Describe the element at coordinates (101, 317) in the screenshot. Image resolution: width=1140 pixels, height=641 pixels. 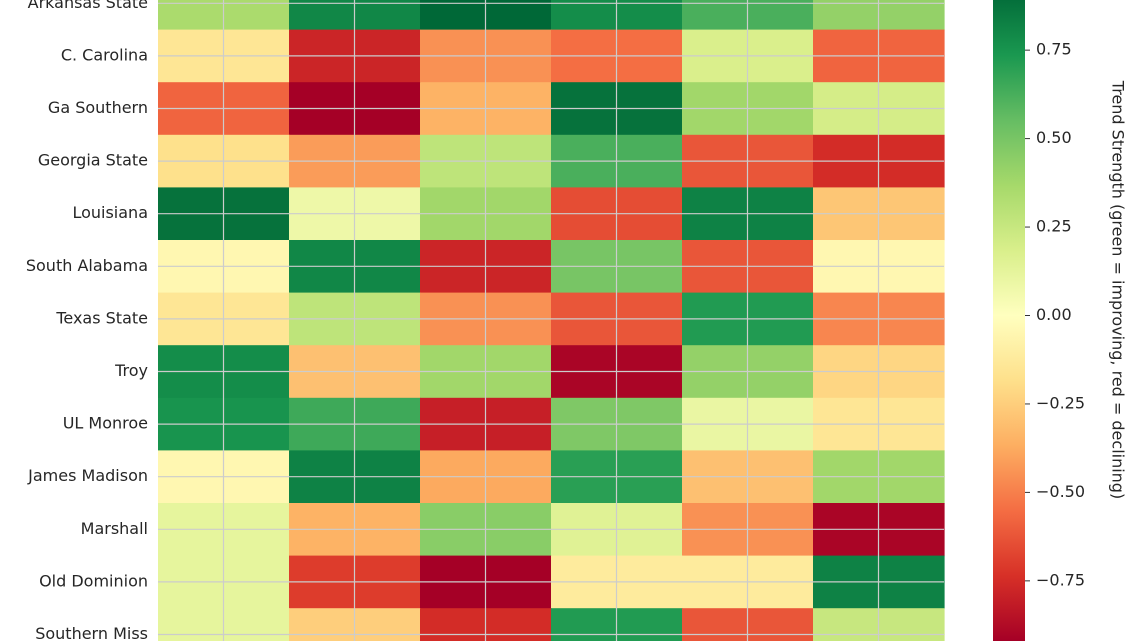
I see `row-label: Texas State` at that location.